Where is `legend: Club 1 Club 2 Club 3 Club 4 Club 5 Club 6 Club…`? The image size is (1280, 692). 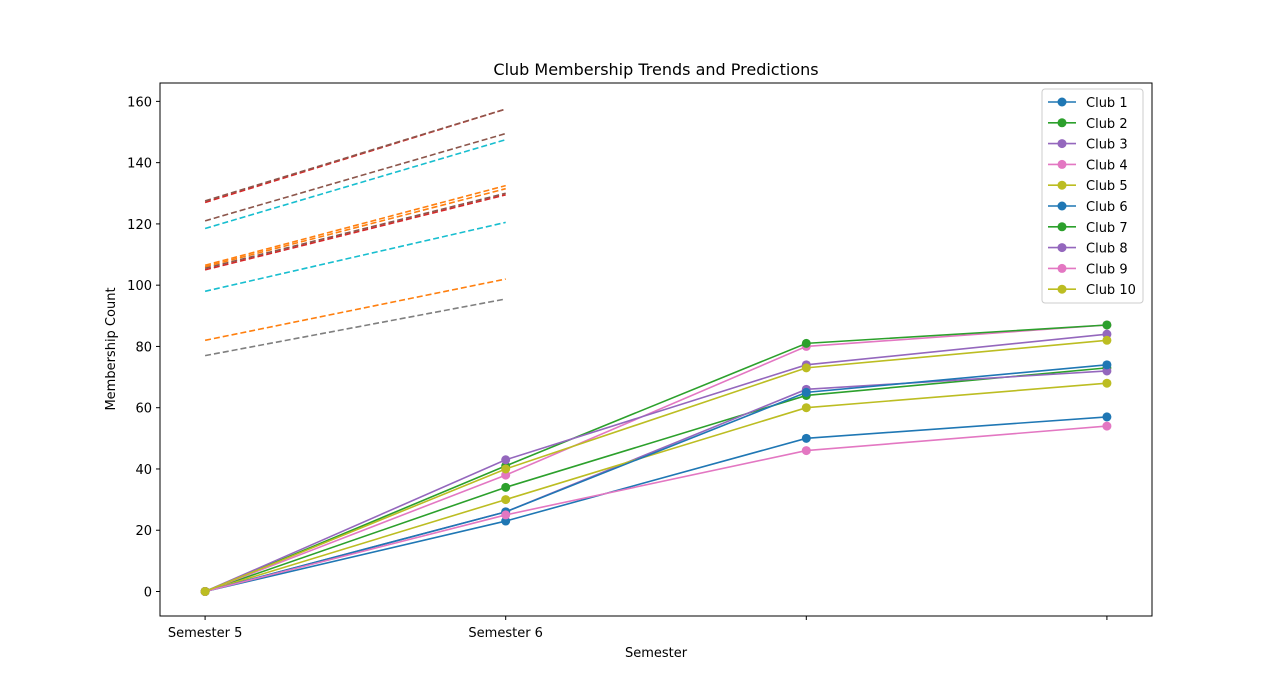
legend: Club 1 Club 2 Club 3 Club 4 Club 5 Club 6 Club… is located at coordinates (1092, 196).